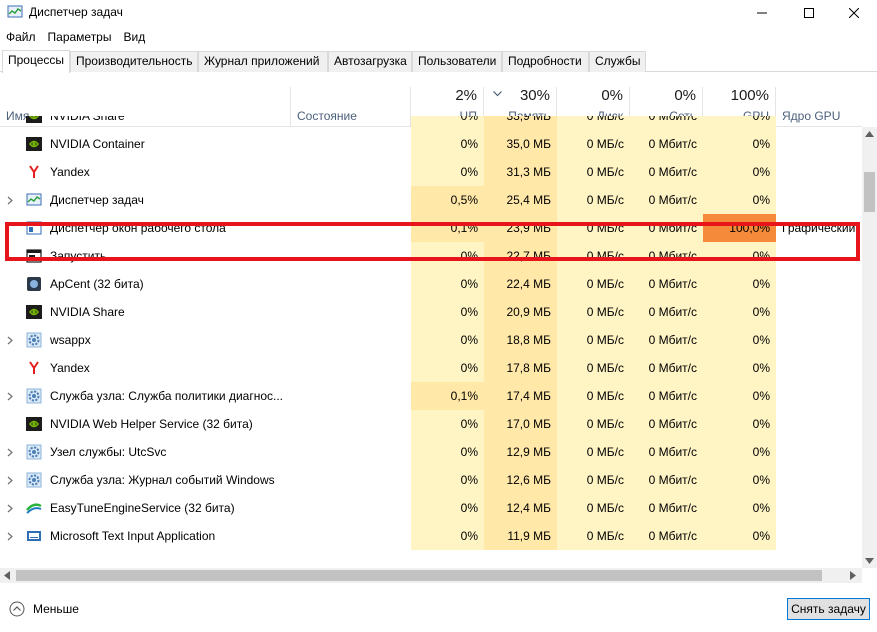 The width and height of the screenshot is (877, 632). I want to click on process-row: Запустить 0% 22,7 МБ 0 МБ/с 0 Мбит/с 0%, so click(431, 256).